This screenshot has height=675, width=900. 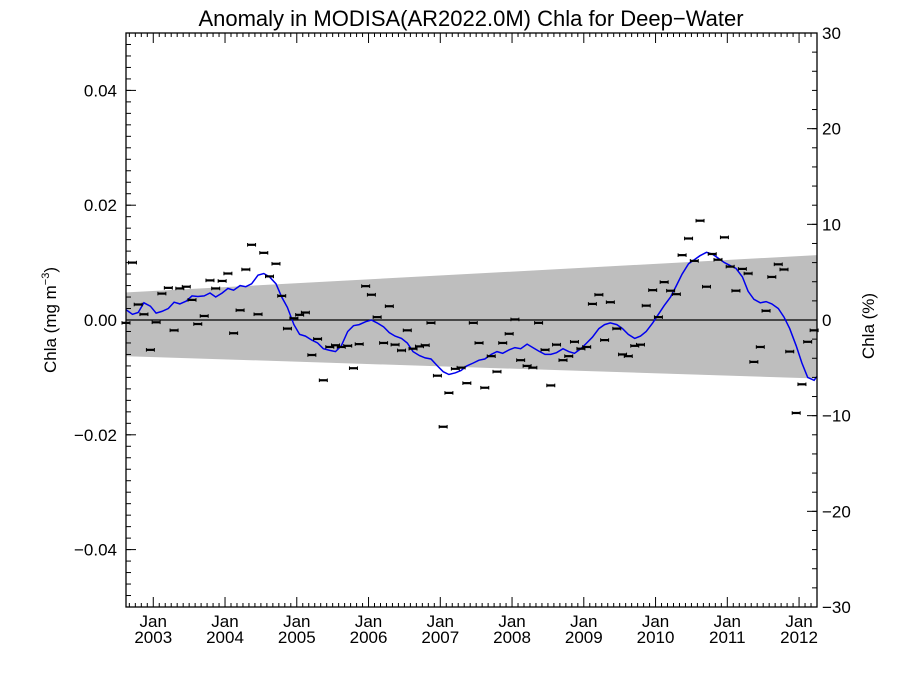 I want to click on running-mean-layer, so click(x=471, y=316).